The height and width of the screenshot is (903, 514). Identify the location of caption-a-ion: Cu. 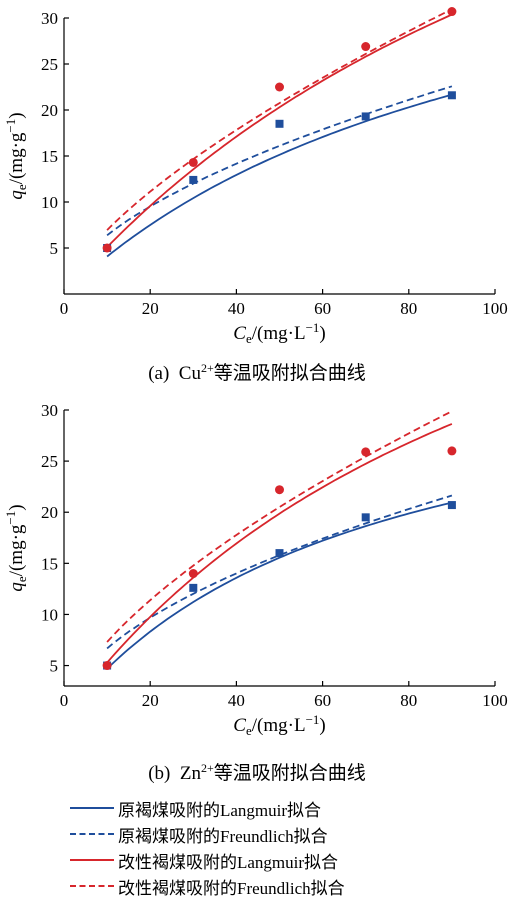
(189, 373).